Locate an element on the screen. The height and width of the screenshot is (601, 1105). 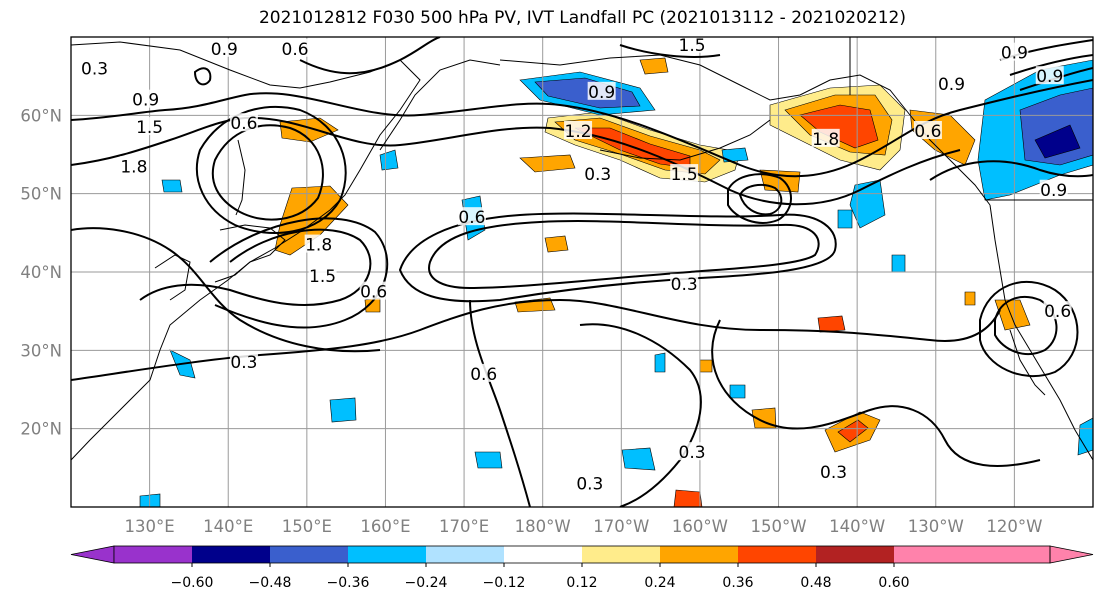
colorbar is located at coordinates (582, 554).